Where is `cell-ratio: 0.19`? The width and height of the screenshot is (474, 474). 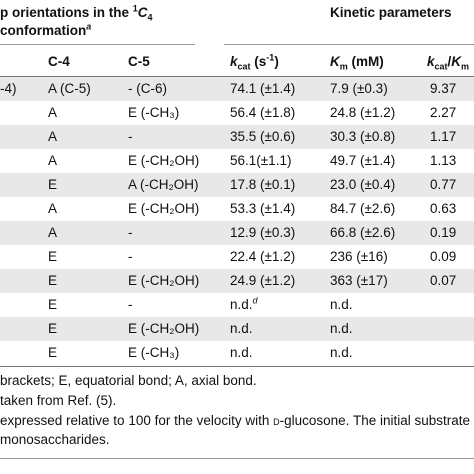
cell-ratio: 0.19 is located at coordinates (443, 232).